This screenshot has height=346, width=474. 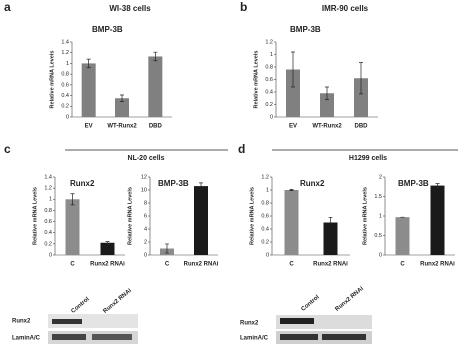 What do you see at coordinates (145, 229) in the screenshot?
I see `y-tick-label: 4` at bounding box center [145, 229].